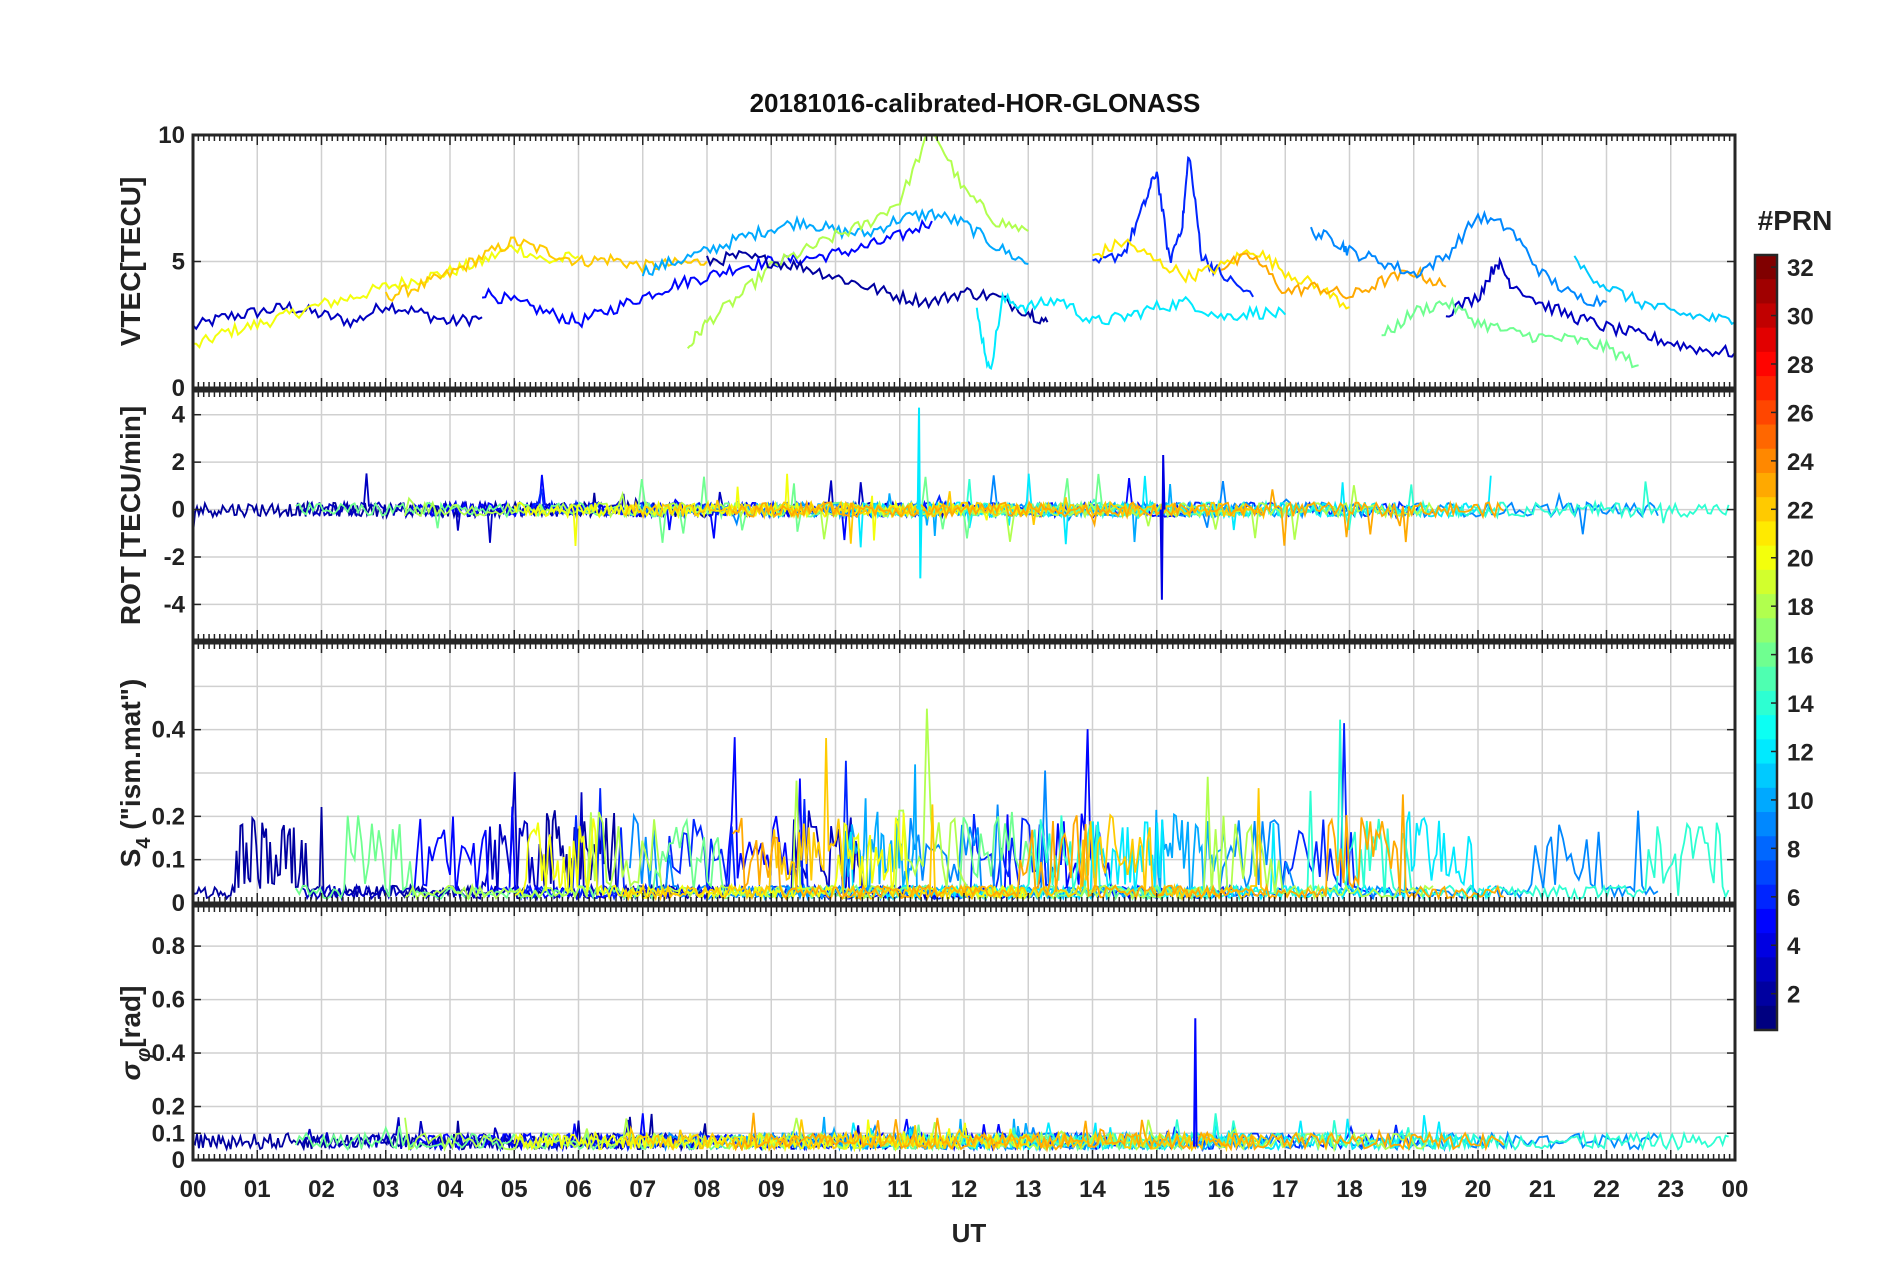 Image resolution: width=1902 pixels, height=1272 pixels. What do you see at coordinates (1800, 559) in the screenshot?
I see `colorbar-tick-label: 20` at bounding box center [1800, 559].